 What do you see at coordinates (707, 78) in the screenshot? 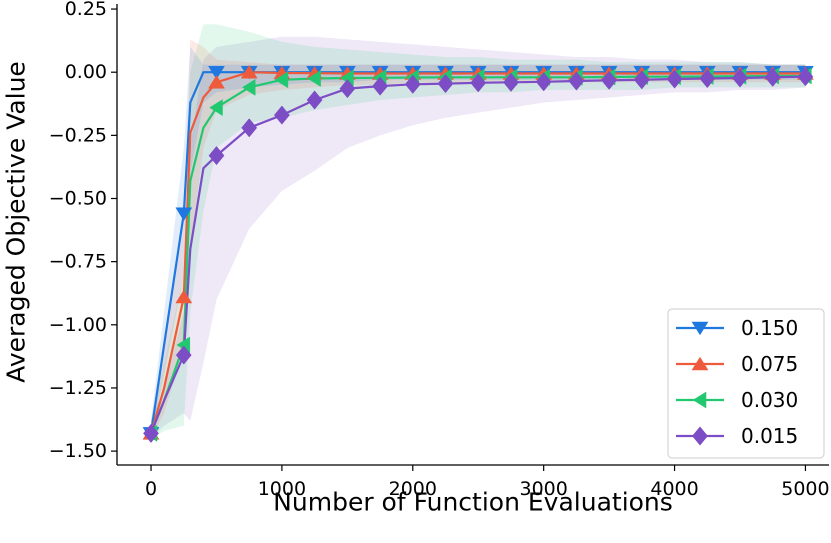
I see `marker-series-0.015-20` at bounding box center [707, 78].